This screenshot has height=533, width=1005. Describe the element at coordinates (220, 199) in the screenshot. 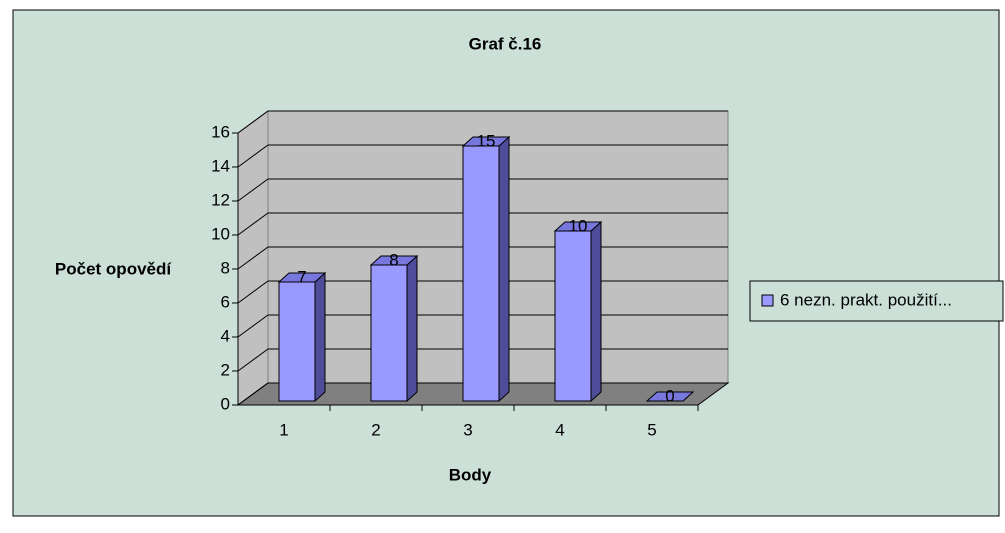

I see `y-tick-label: 12` at that location.